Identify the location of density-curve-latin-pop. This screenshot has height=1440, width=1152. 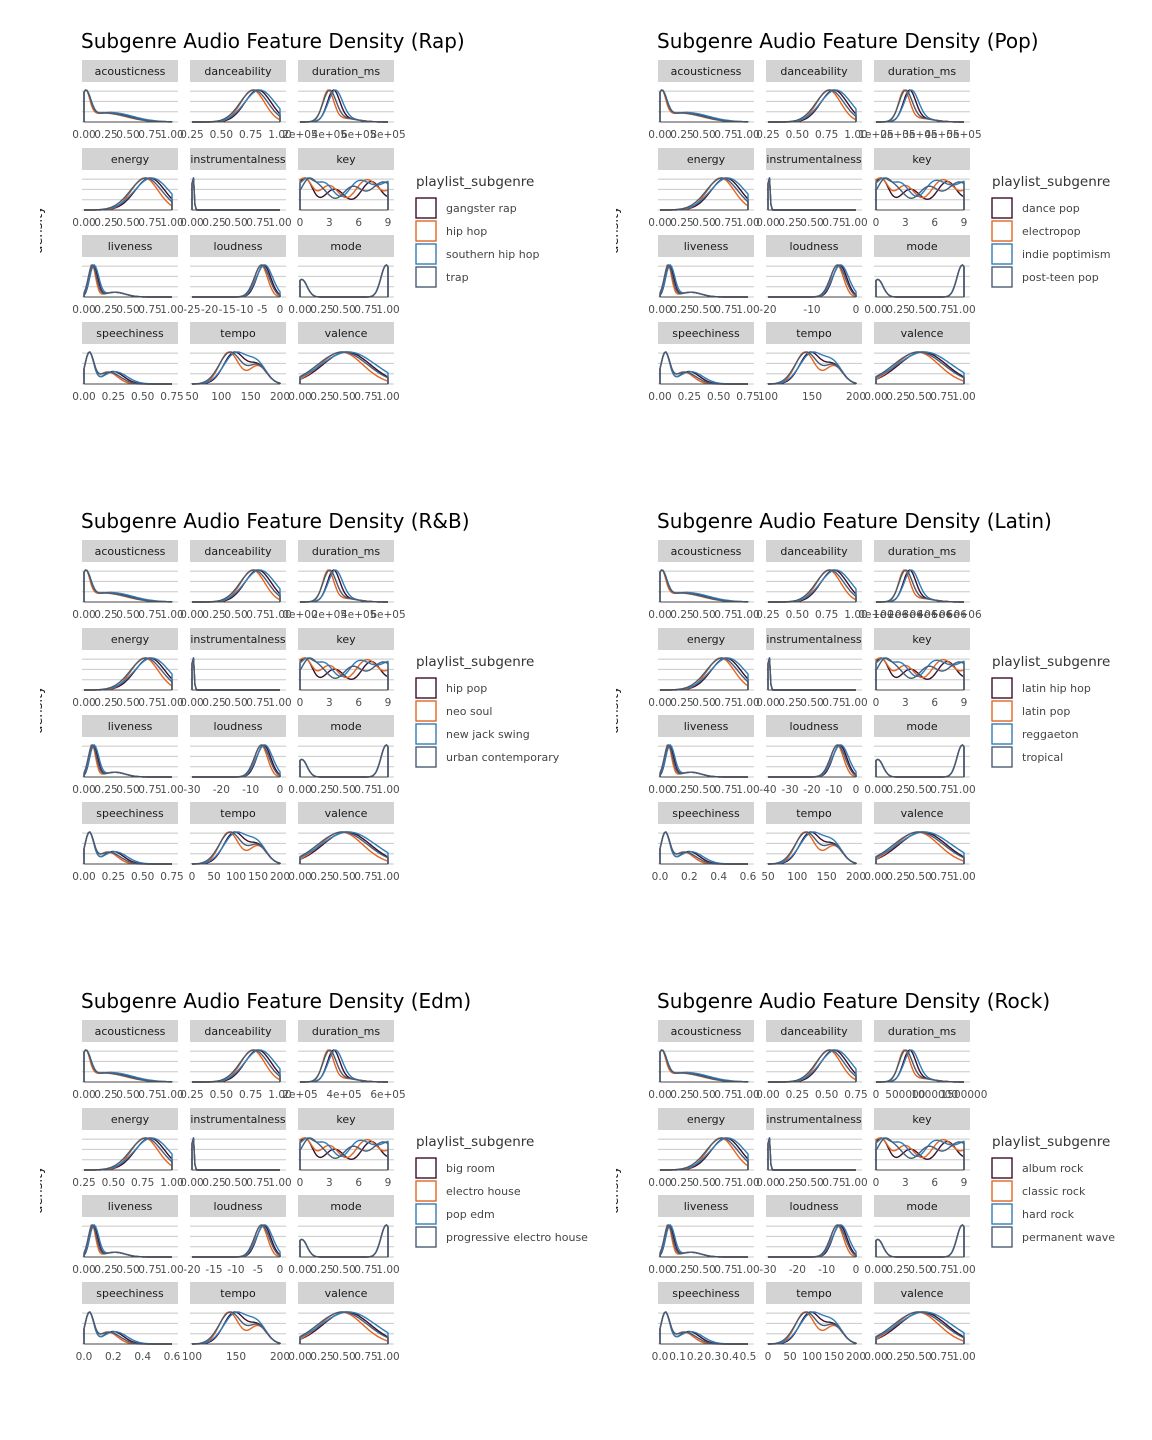
(811, 674).